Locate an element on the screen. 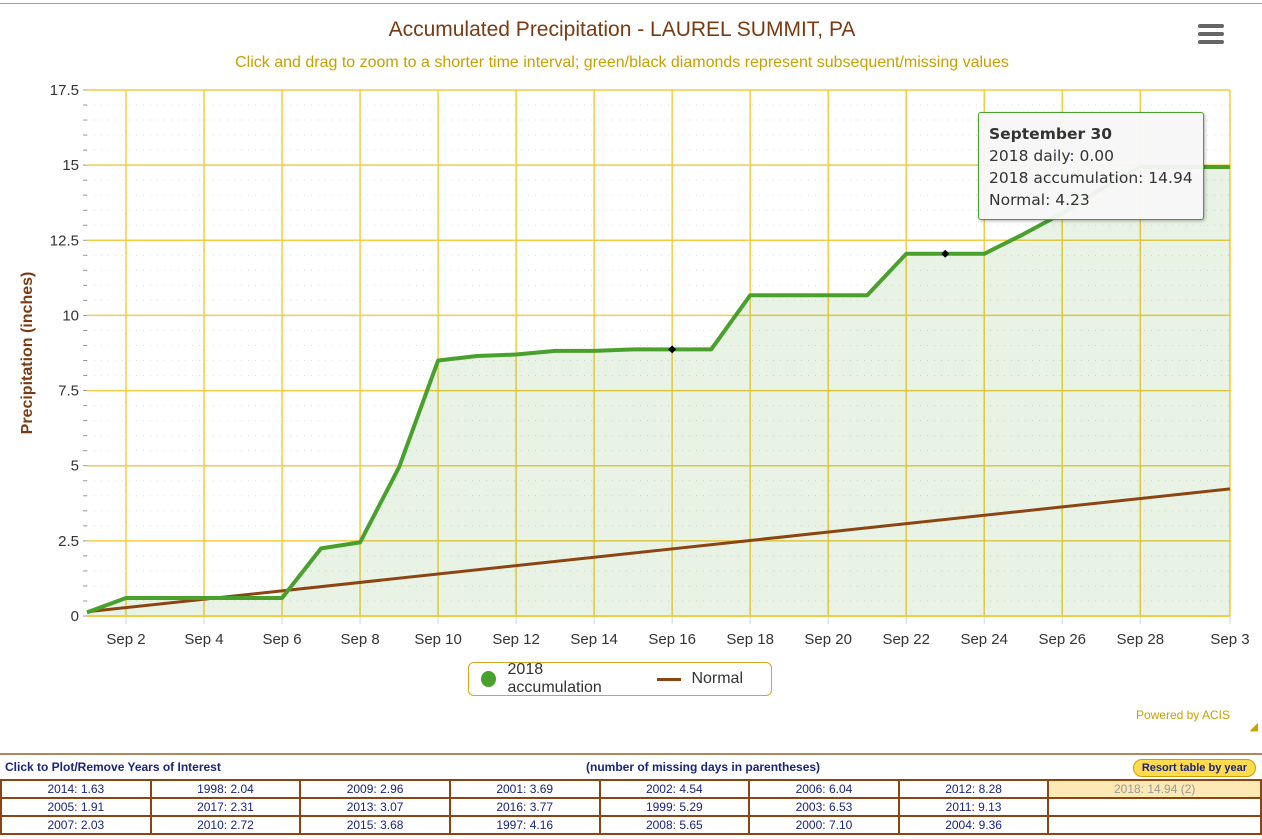  year-cell: 2005: 1.91 is located at coordinates (76, 807).